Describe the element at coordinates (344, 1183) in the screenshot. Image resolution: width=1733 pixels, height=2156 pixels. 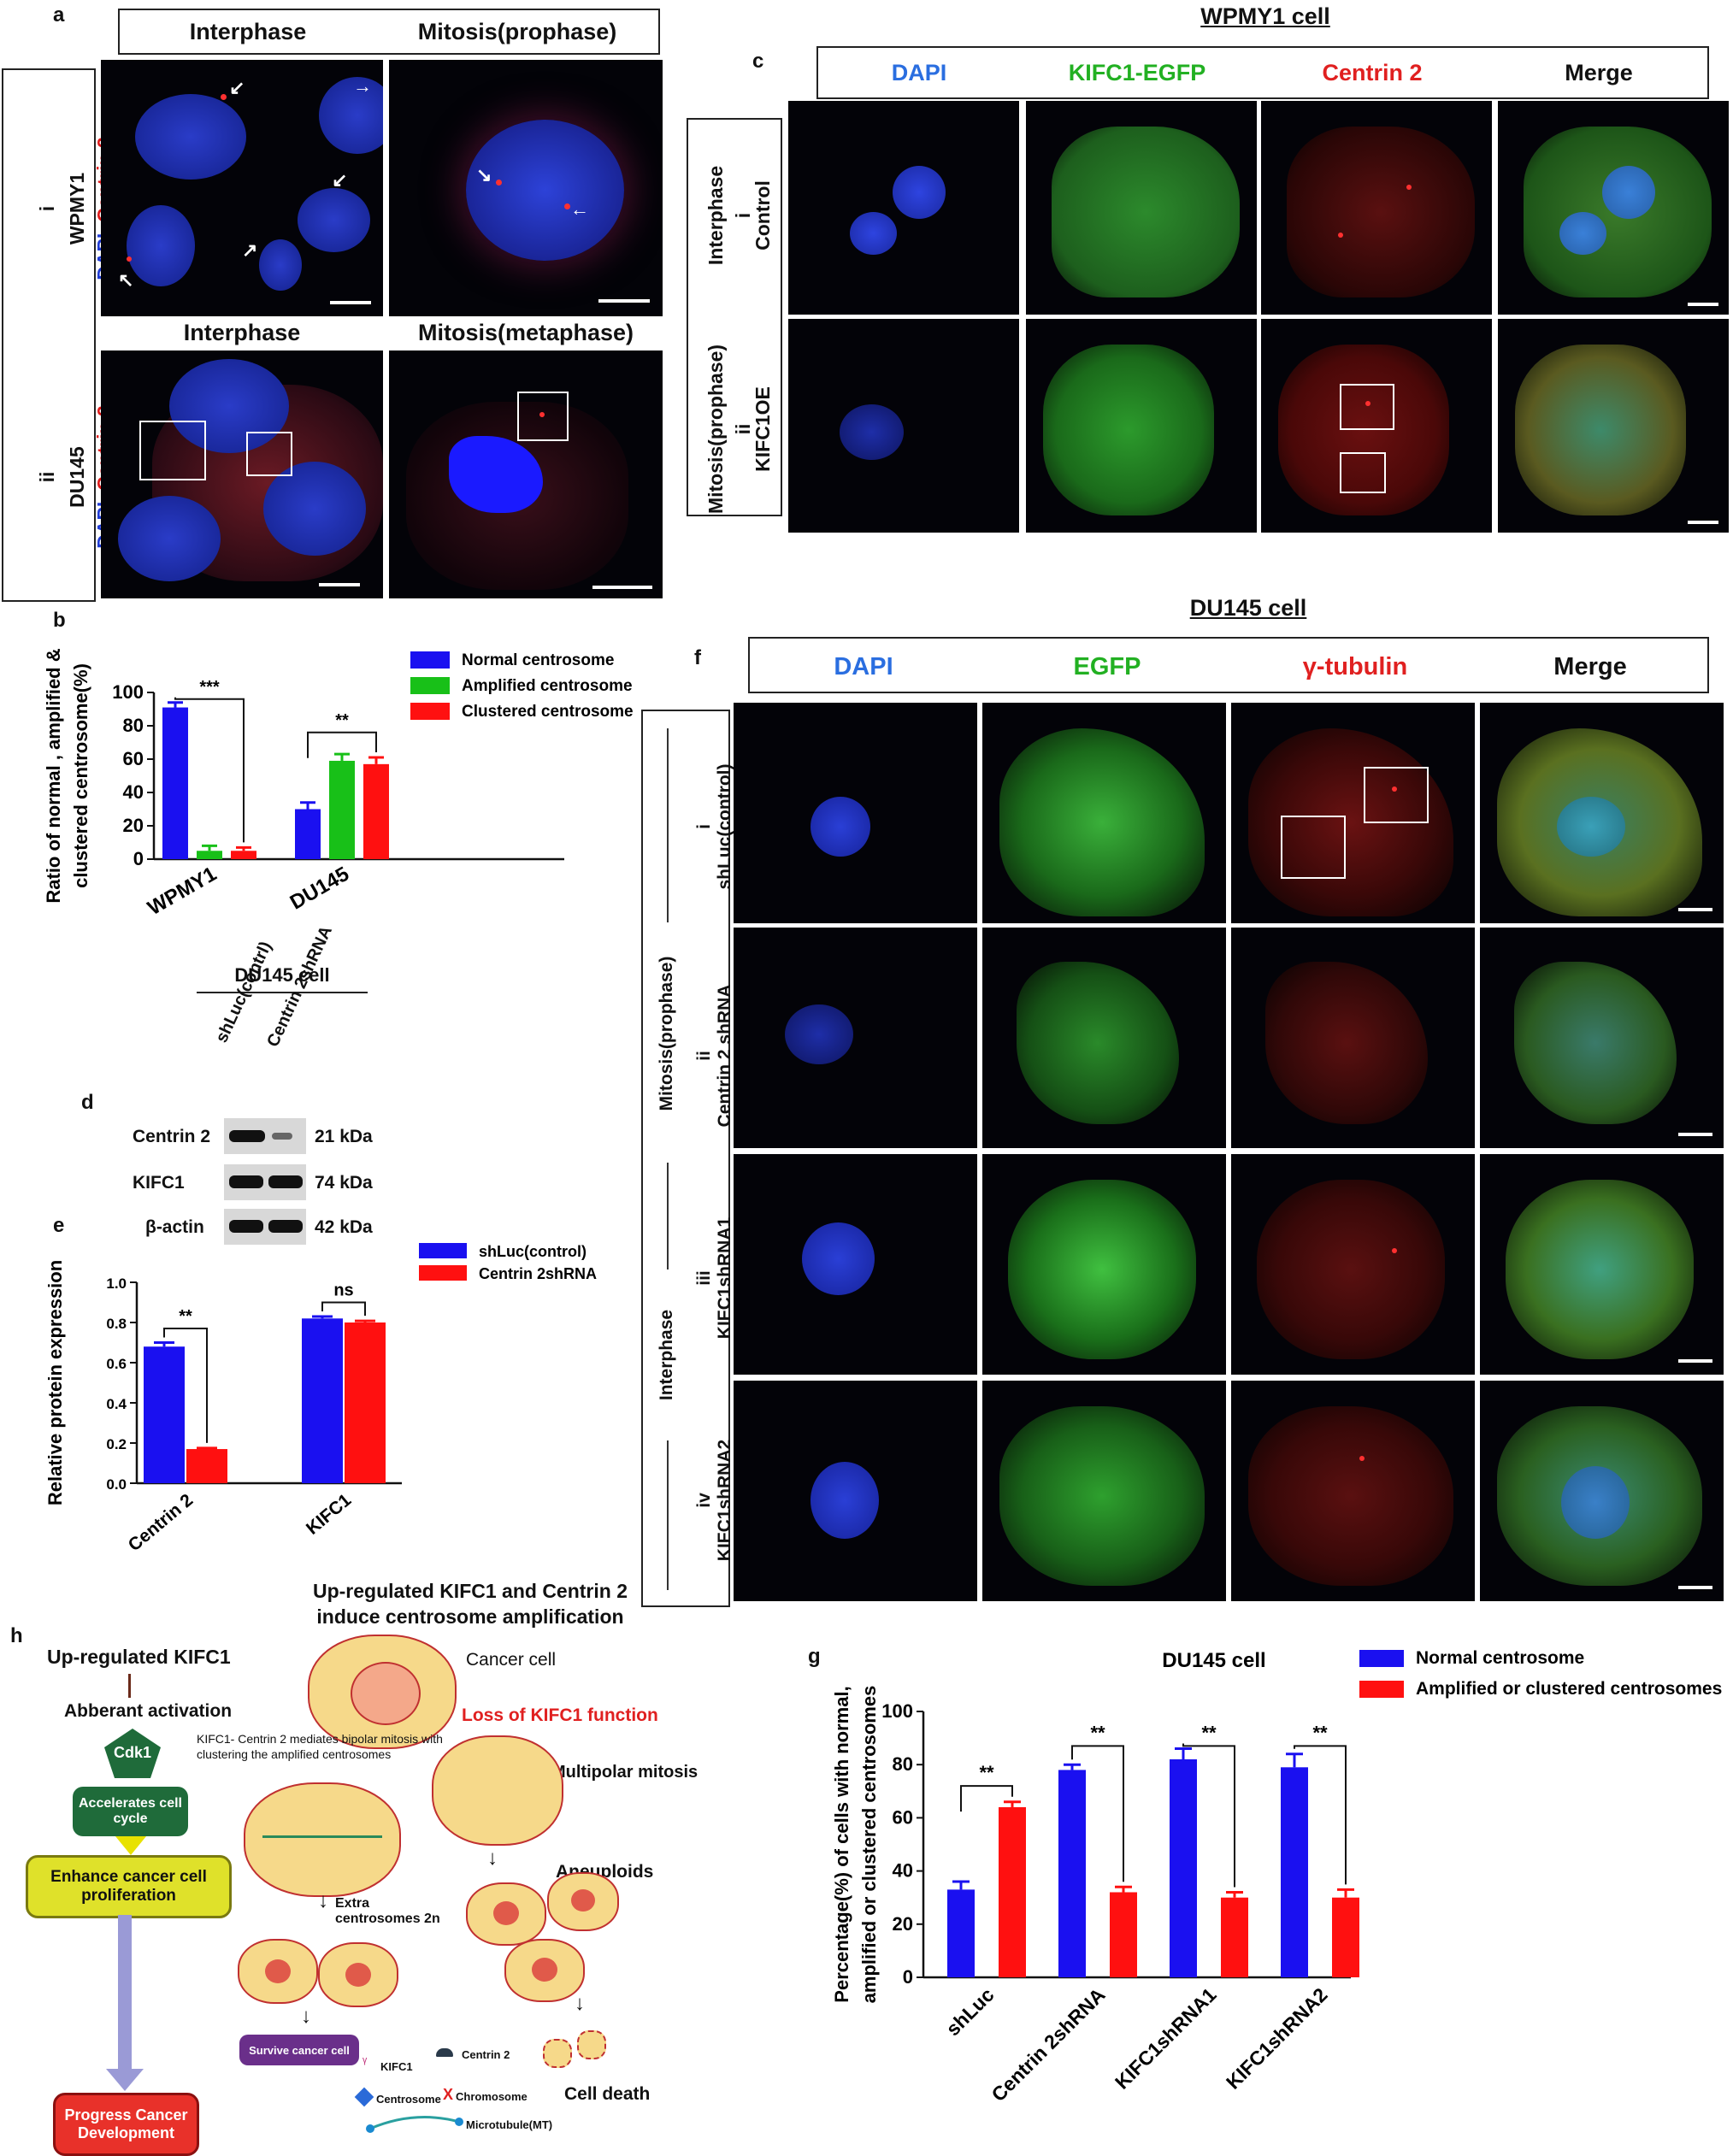
I see `blot-kda-74: 74 kDa` at that location.